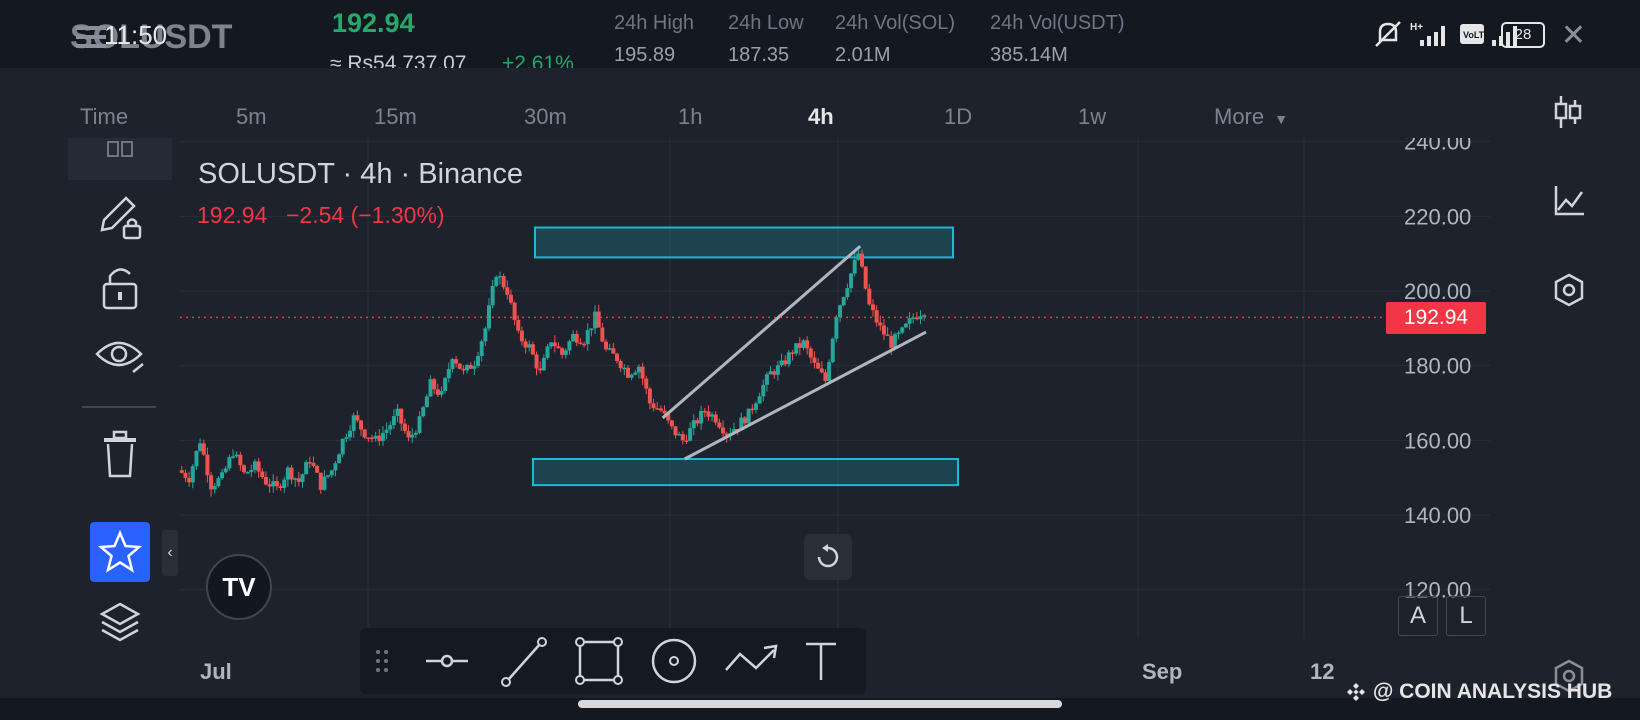 The height and width of the screenshot is (720, 1640). Describe the element at coordinates (1388, 36) in the screenshot. I see `mute-icon` at that location.